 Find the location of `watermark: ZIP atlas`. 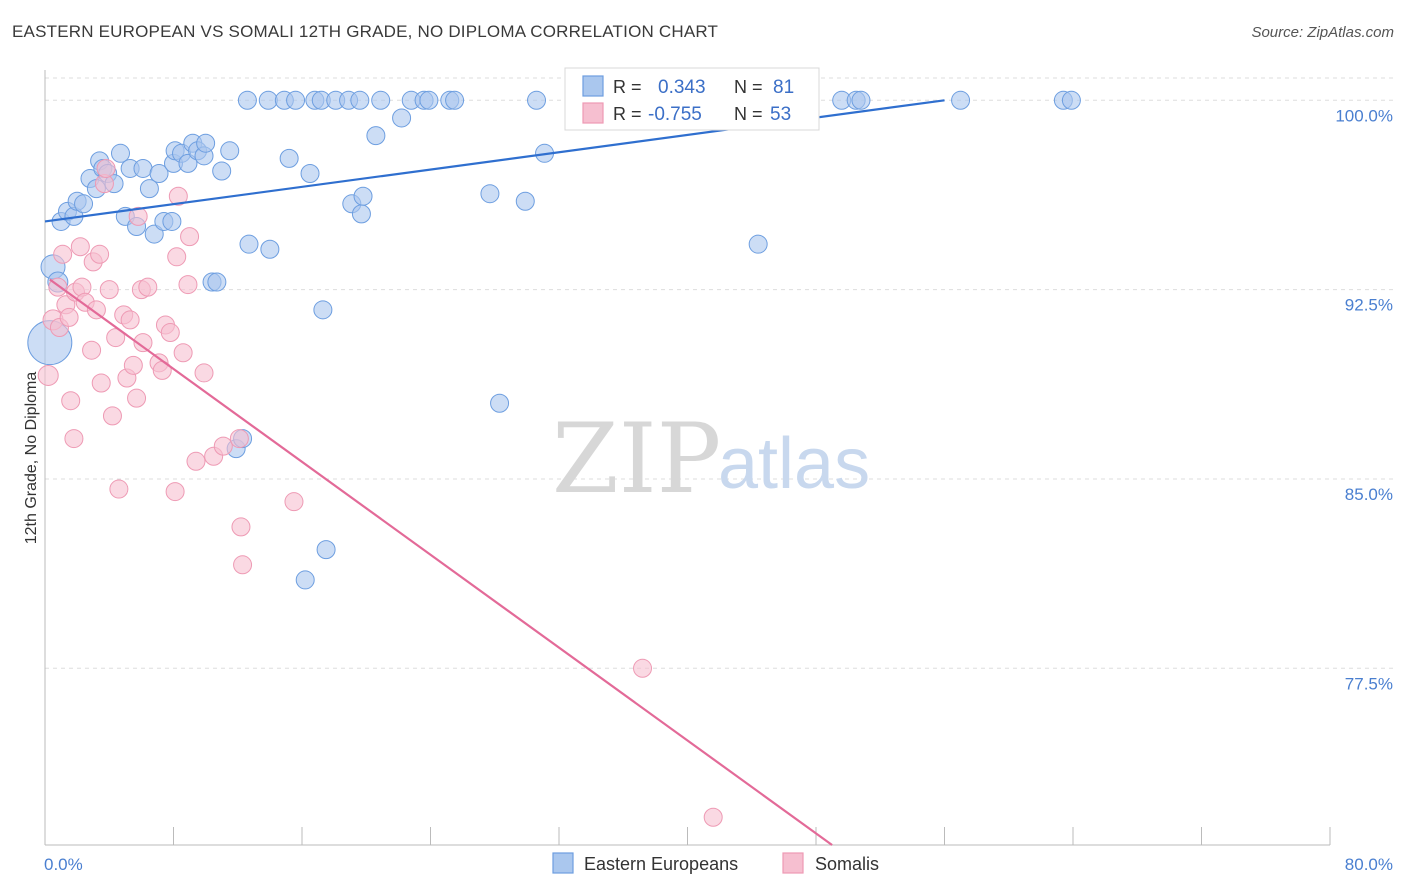

watermark: ZIP atlas is located at coordinates (711, 459).